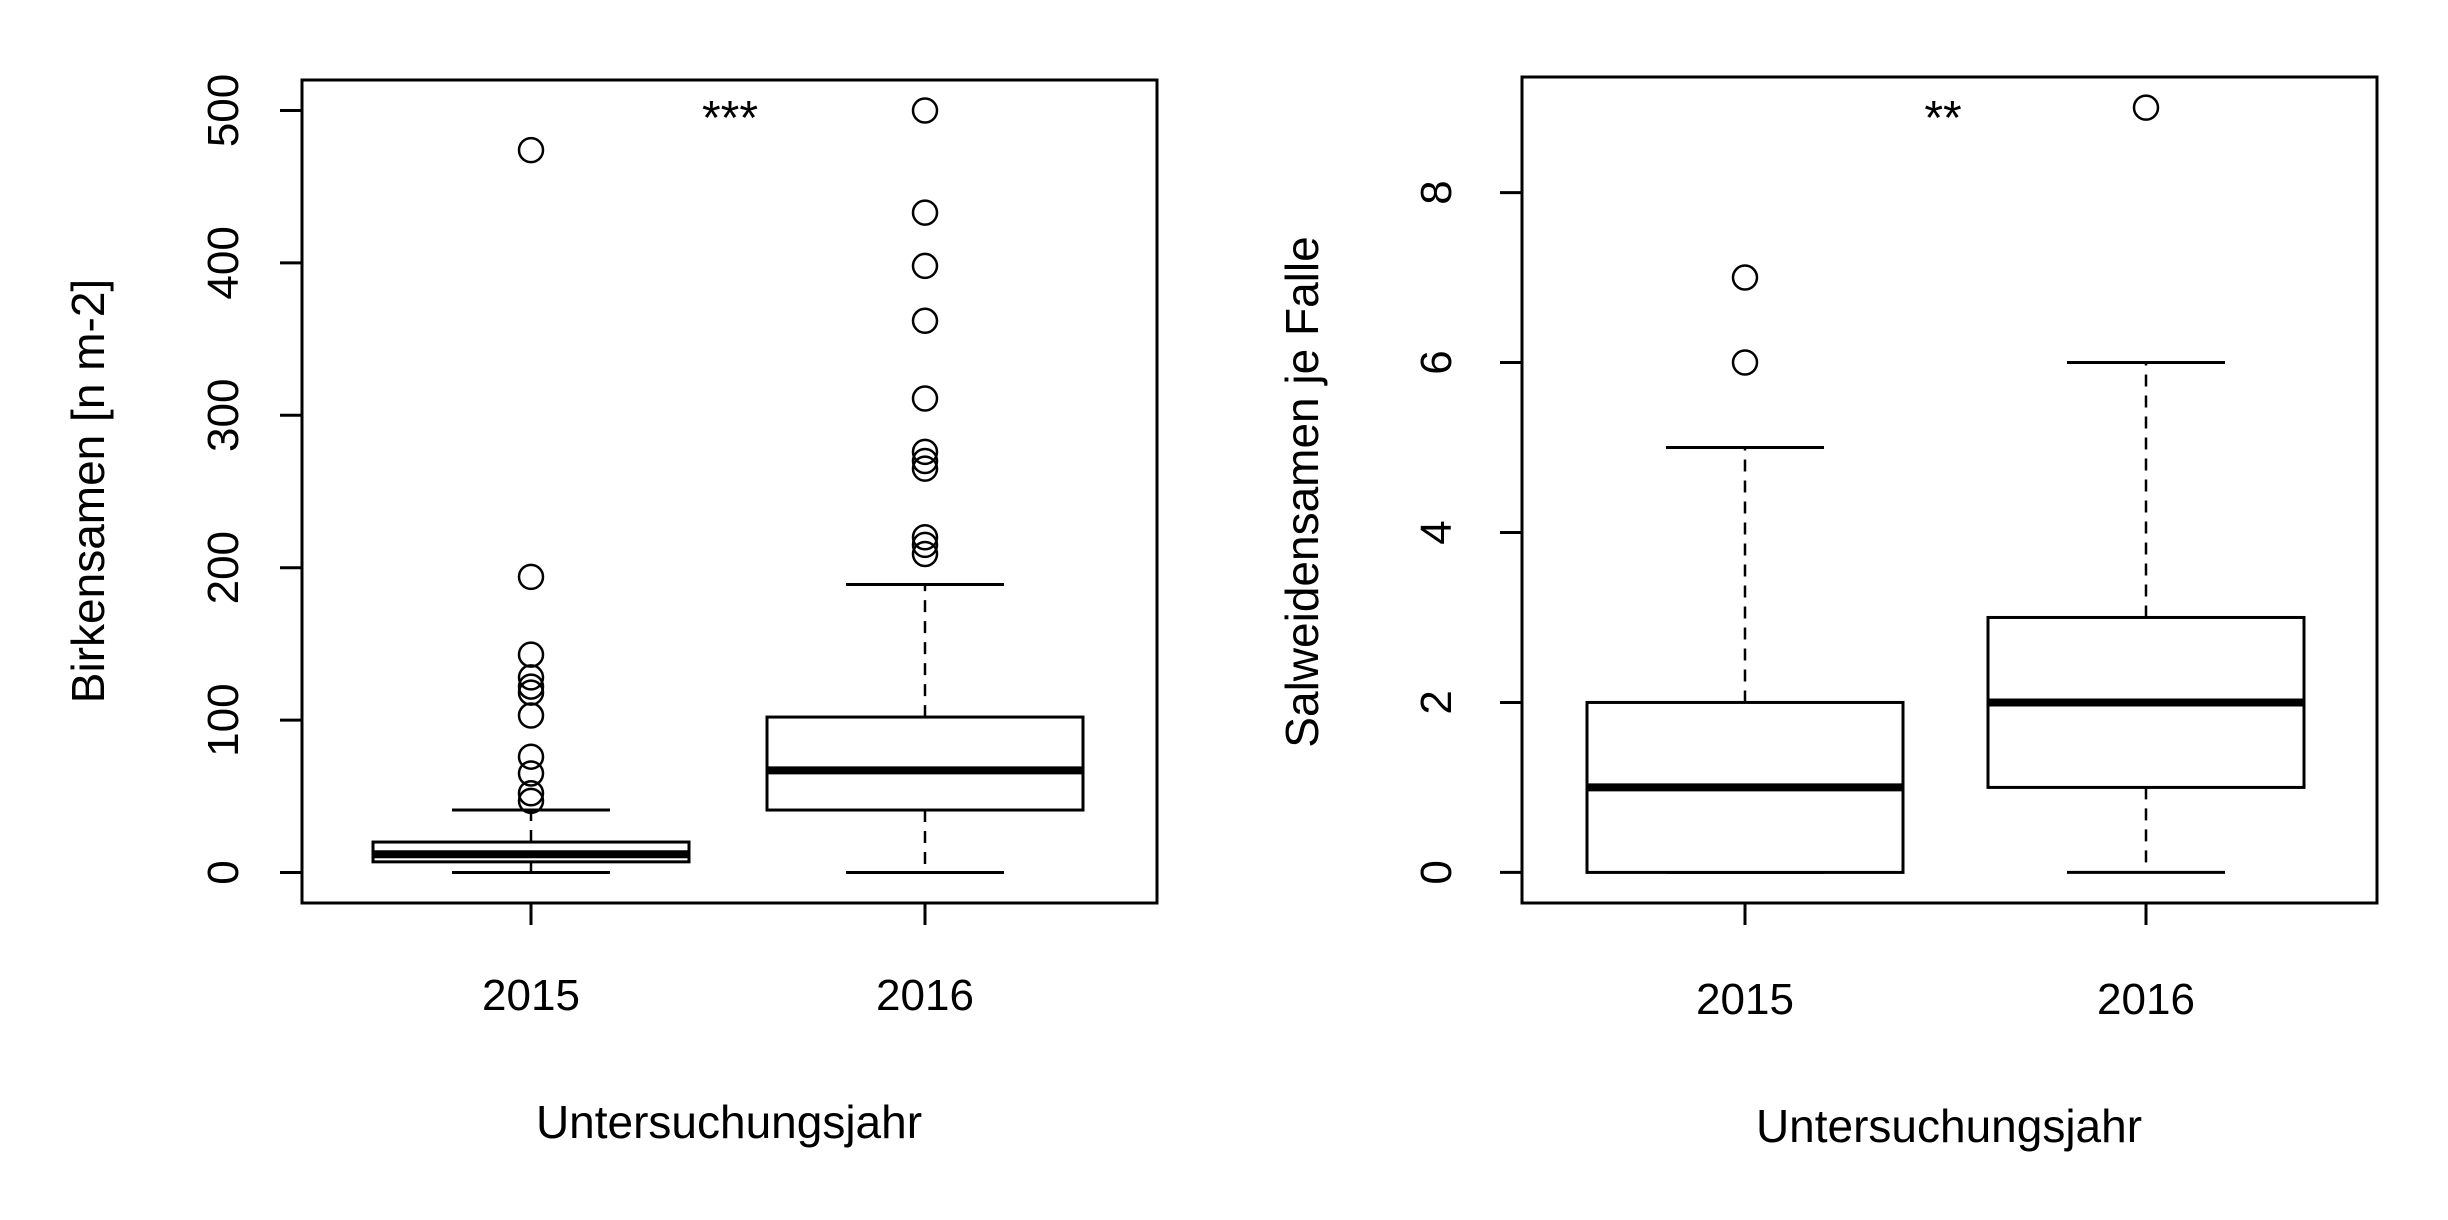  Describe the element at coordinates (1467, 532) in the screenshot. I see `y-axis: 0 2 4 6 8` at that location.